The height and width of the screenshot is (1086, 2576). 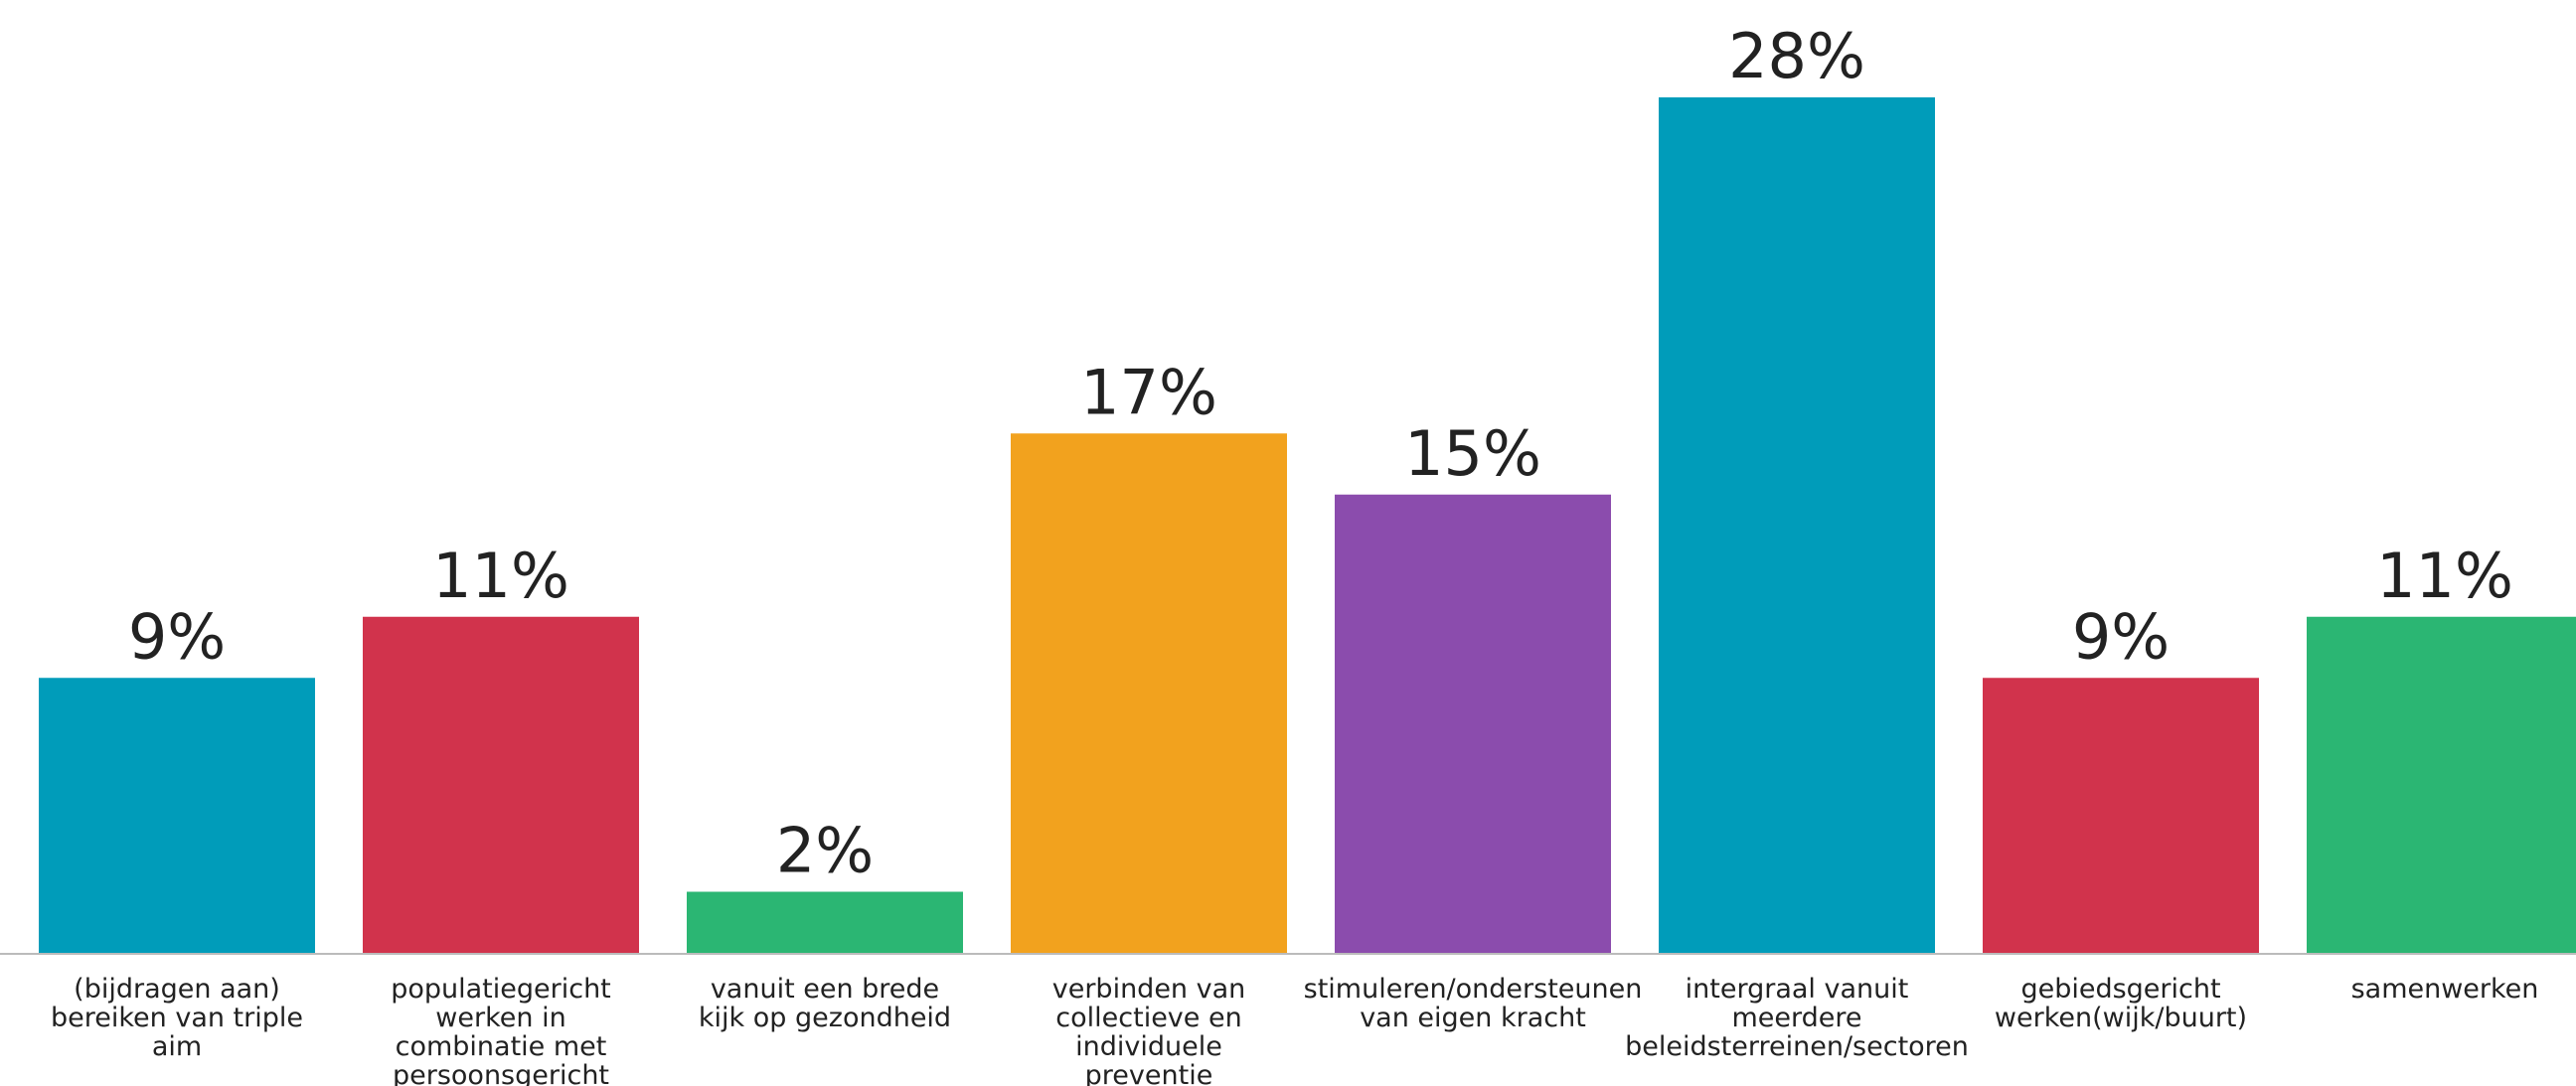 What do you see at coordinates (177, 1046) in the screenshot?
I see `category-label-line: aim` at bounding box center [177, 1046].